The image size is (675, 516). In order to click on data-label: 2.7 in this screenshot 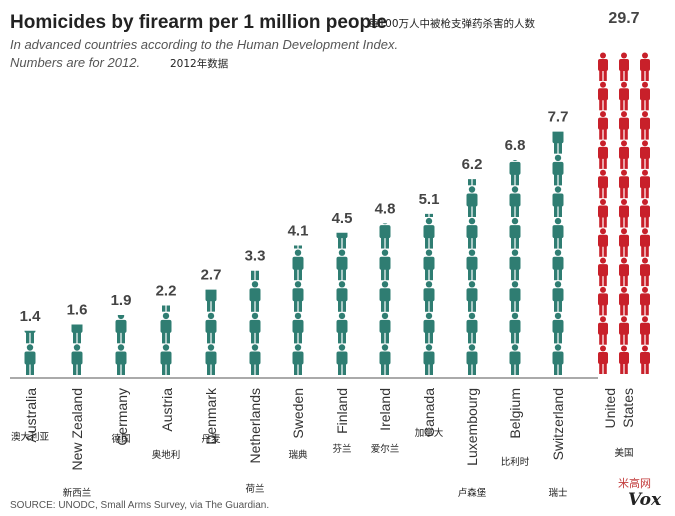, I will do `click(211, 275)`.